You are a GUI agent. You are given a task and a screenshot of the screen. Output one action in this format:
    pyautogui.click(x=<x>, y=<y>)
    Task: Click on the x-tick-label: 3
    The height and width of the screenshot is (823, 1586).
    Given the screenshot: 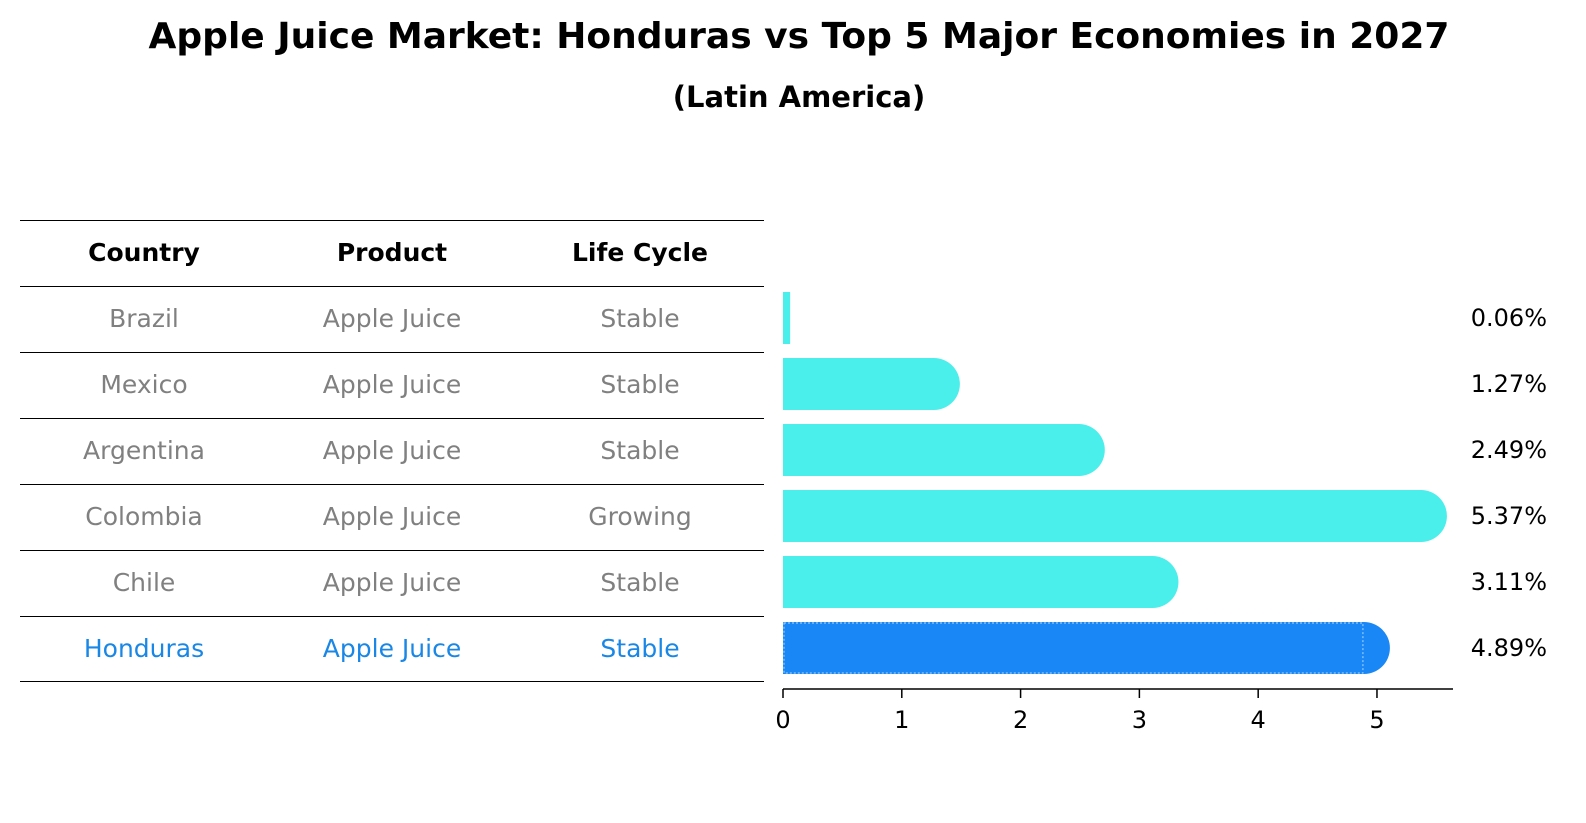 What is the action you would take?
    pyautogui.click(x=1139, y=720)
    